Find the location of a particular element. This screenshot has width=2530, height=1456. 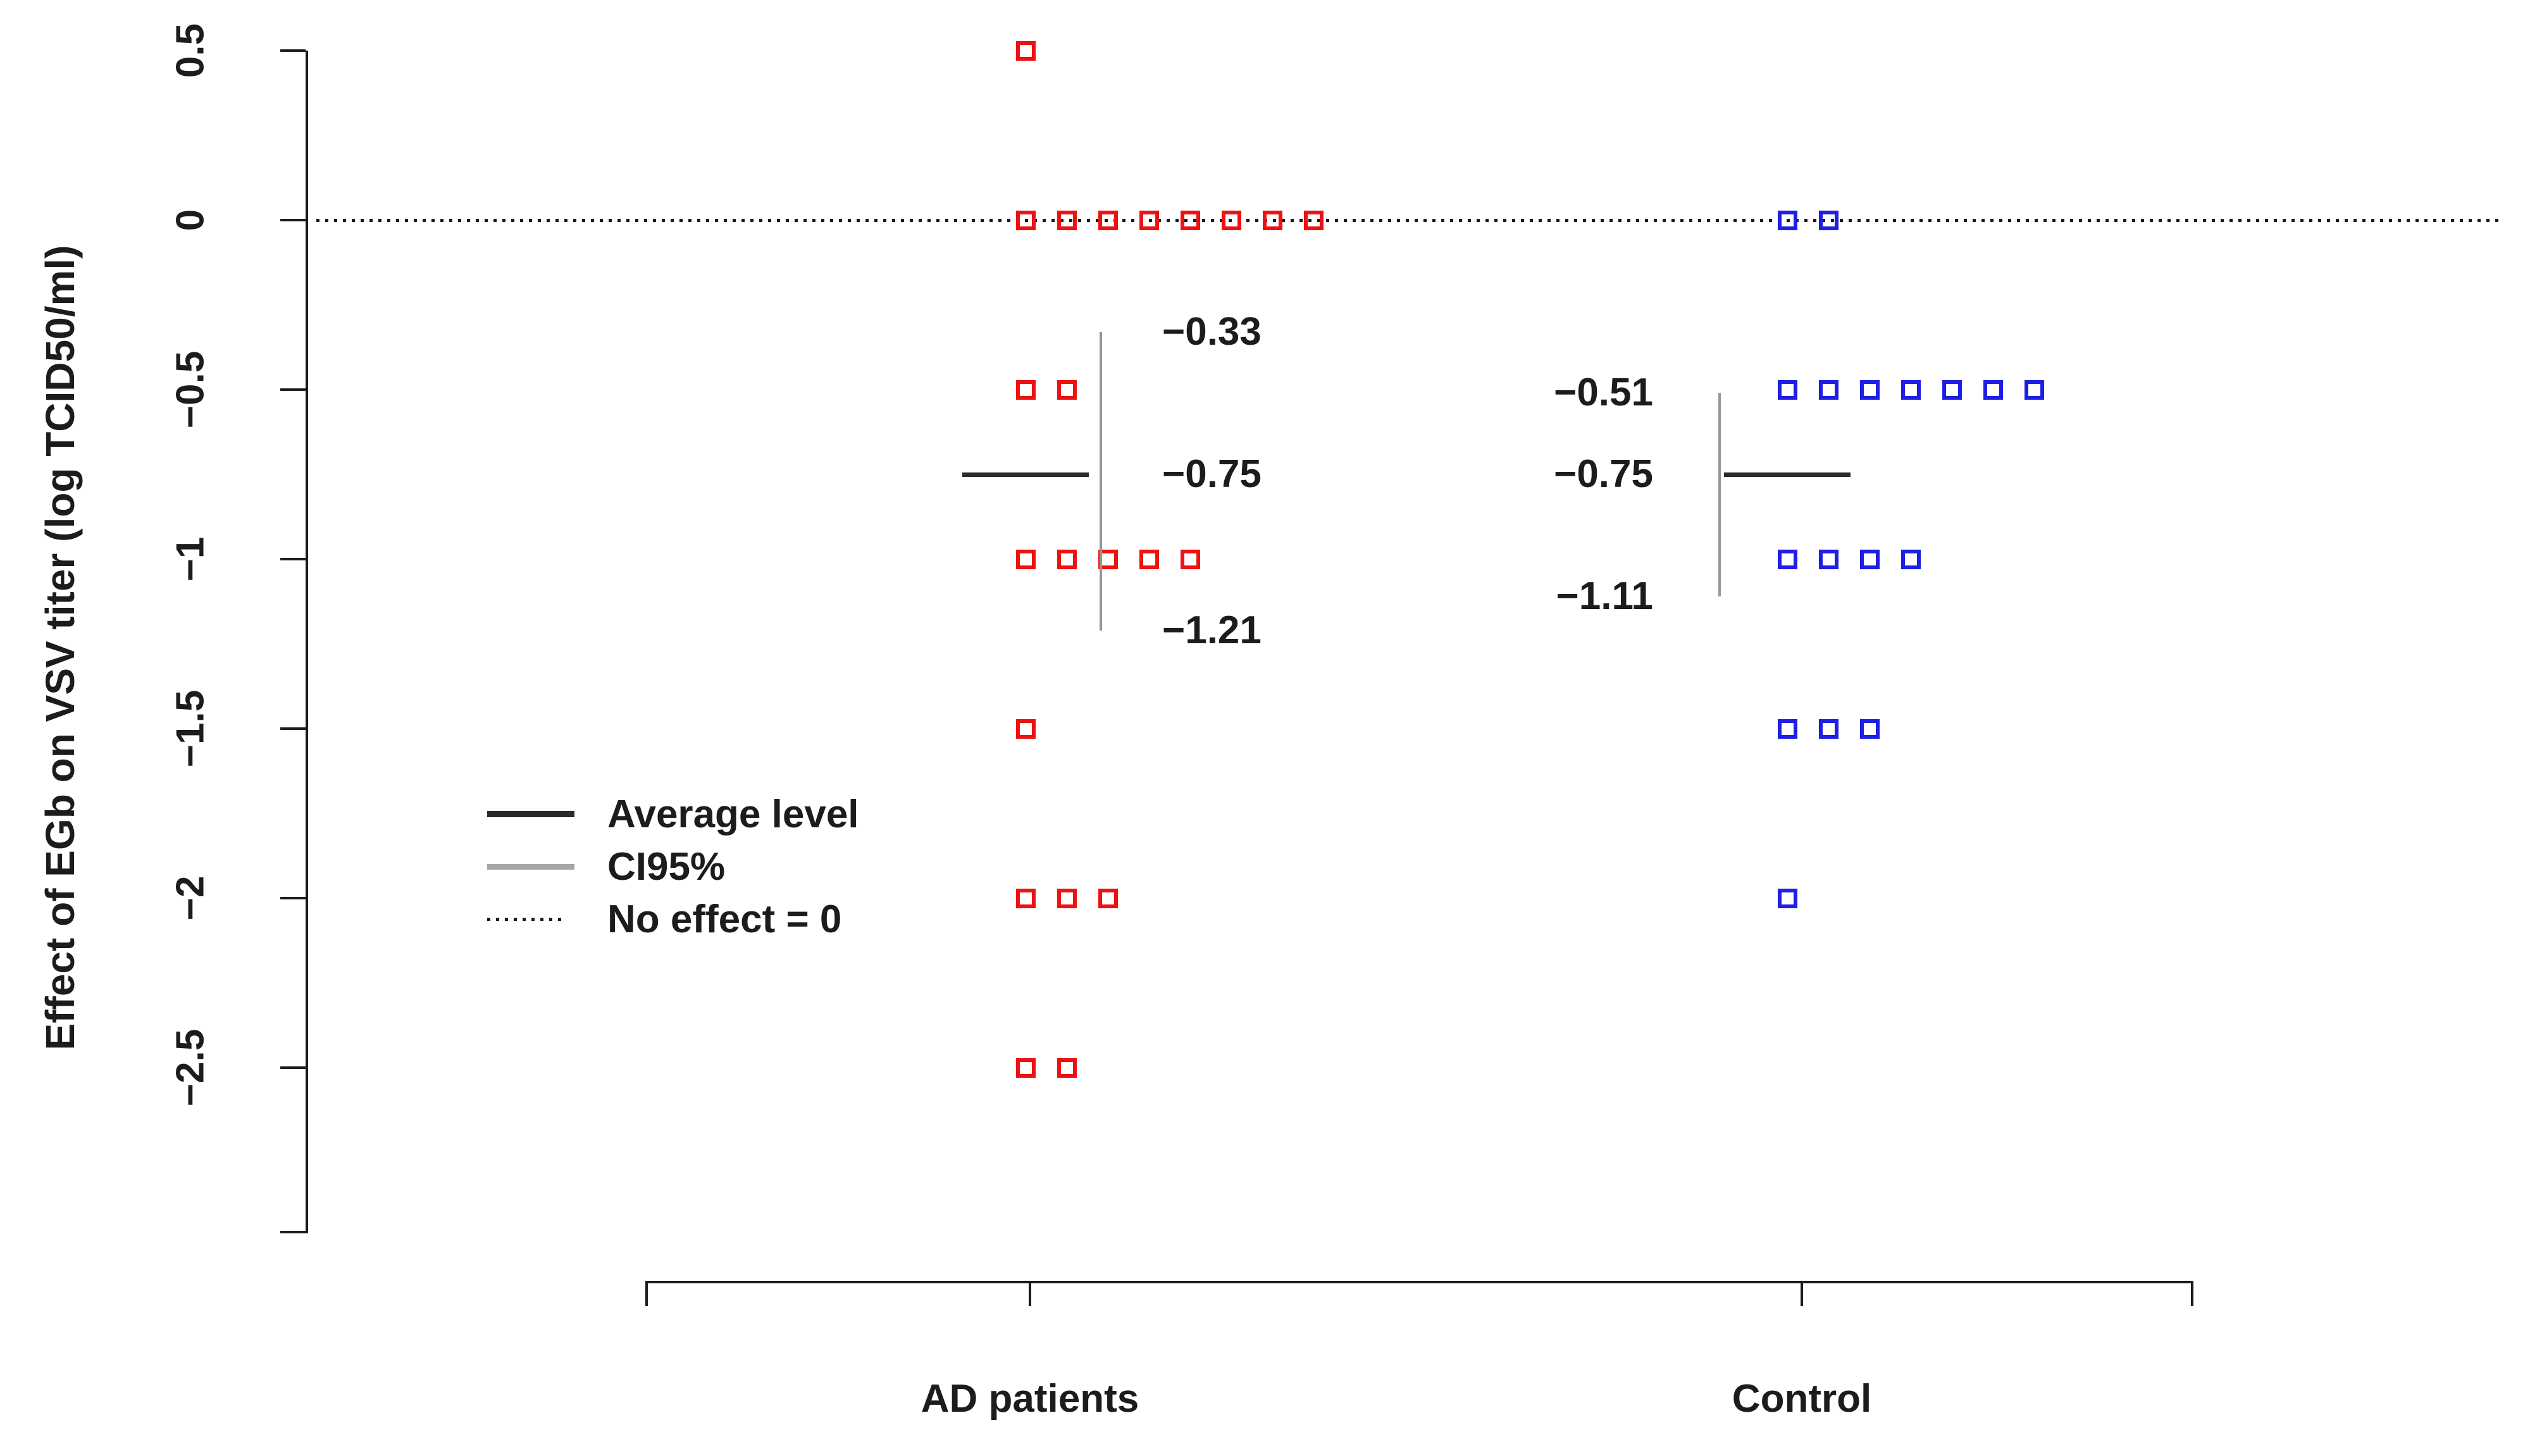

mean-label-control: −0.75 is located at coordinates (1604, 474).